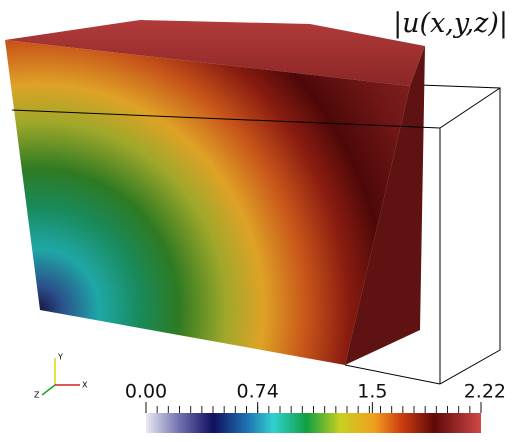 The width and height of the screenshot is (513, 442). What do you see at coordinates (315, 397) in the screenshot?
I see `colorbar-ticks: 0.00 0.74 1.5 2.22` at bounding box center [315, 397].